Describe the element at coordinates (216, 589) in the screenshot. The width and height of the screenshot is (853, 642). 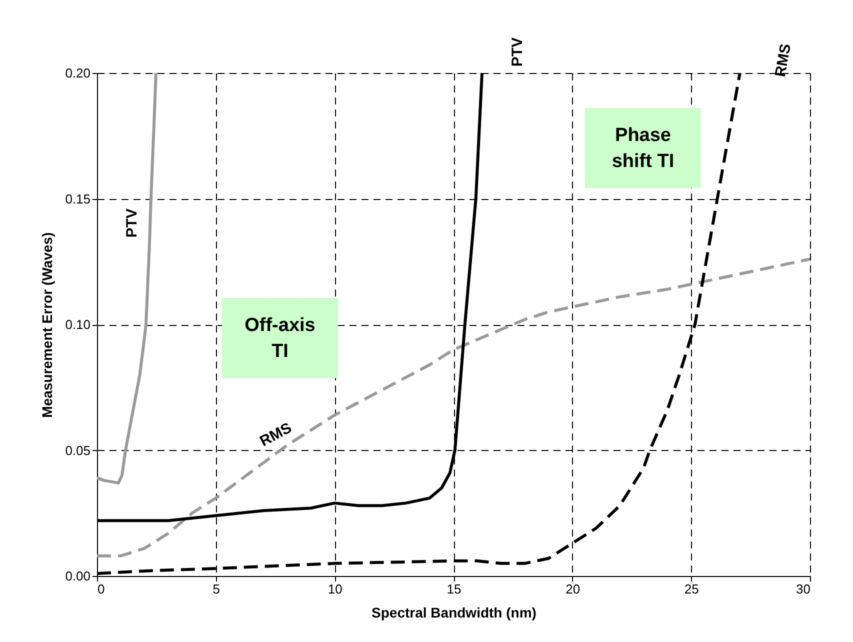
I see `x-tick-label: 5` at that location.